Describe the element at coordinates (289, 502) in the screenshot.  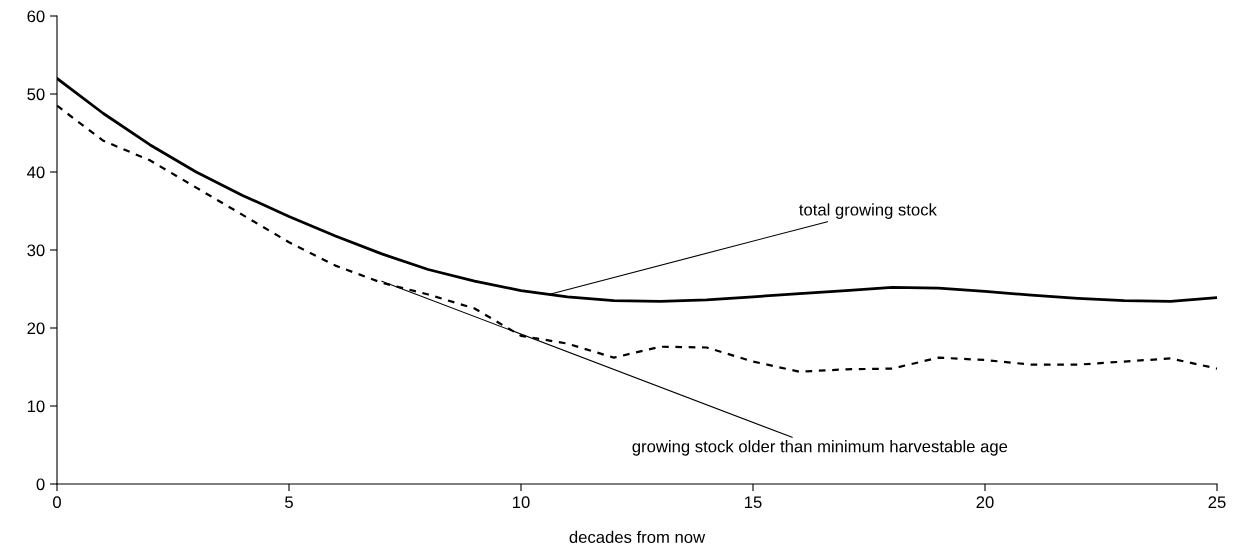
I see `x-tick-label: 5` at that location.